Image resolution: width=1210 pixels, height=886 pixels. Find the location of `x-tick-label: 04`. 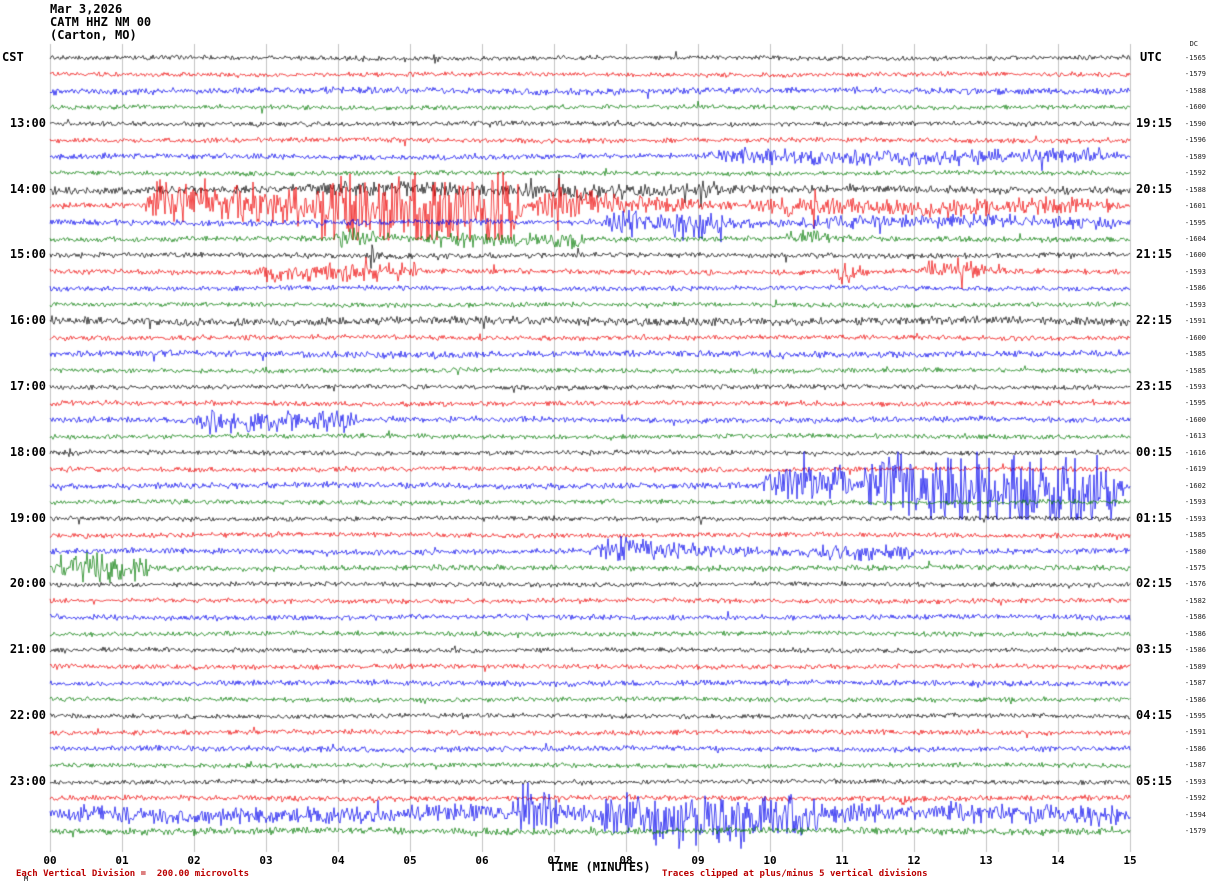

x-tick-label: 04 is located at coordinates (338, 860).